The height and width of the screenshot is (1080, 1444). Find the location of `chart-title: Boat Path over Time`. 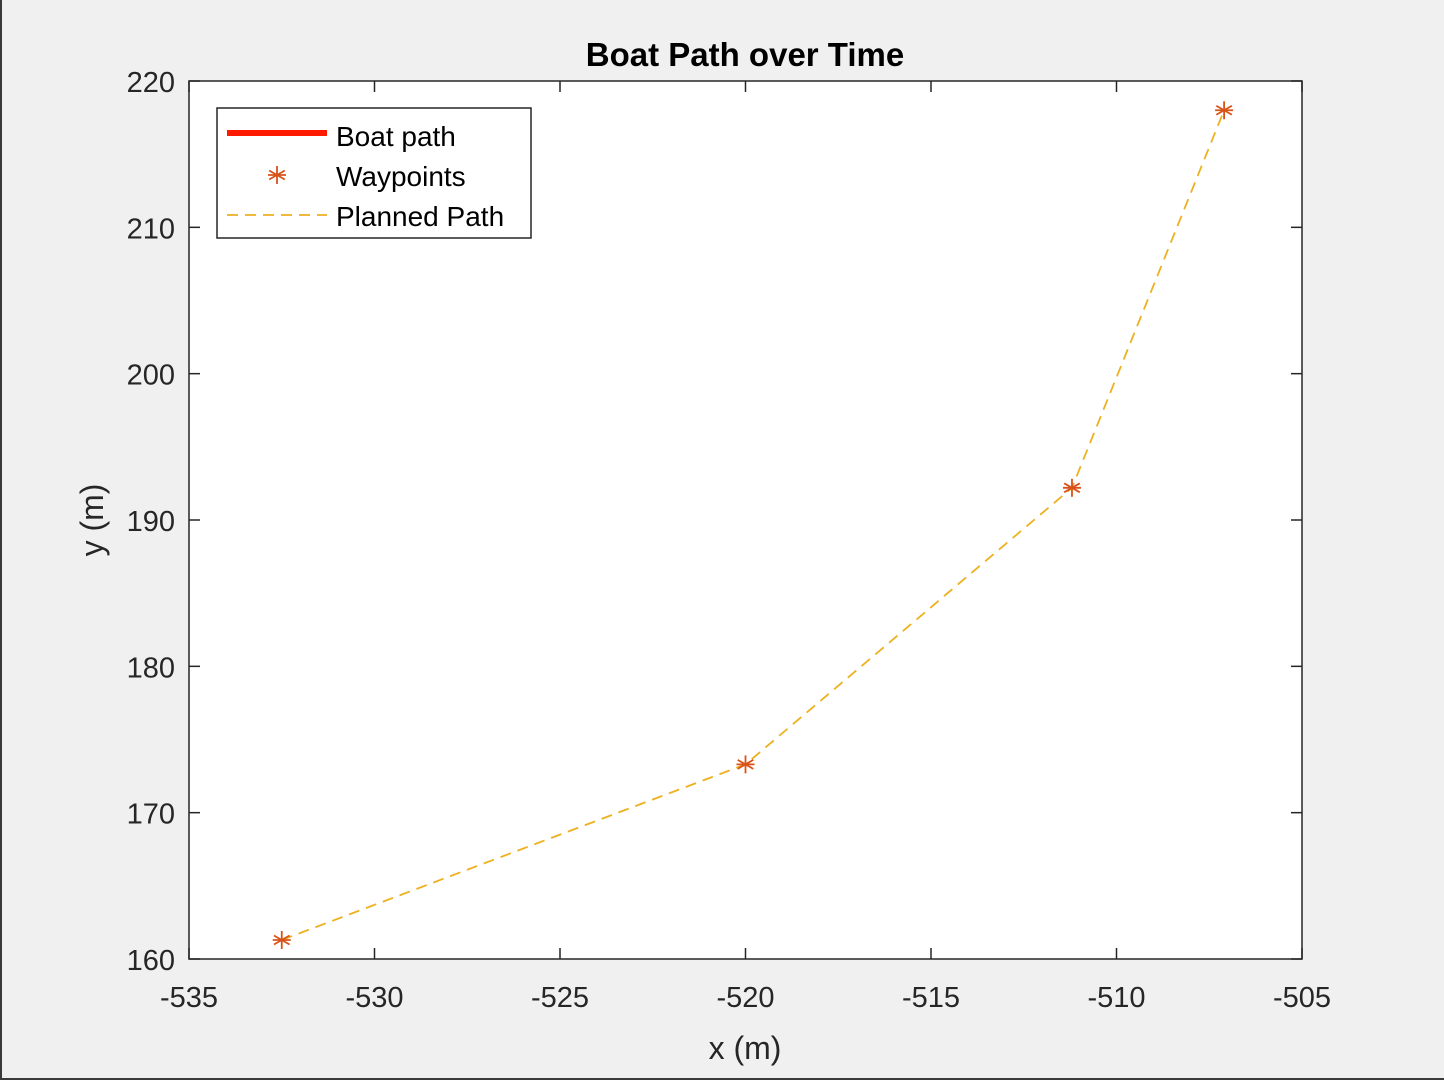

chart-title: Boat Path over Time is located at coordinates (745, 54).